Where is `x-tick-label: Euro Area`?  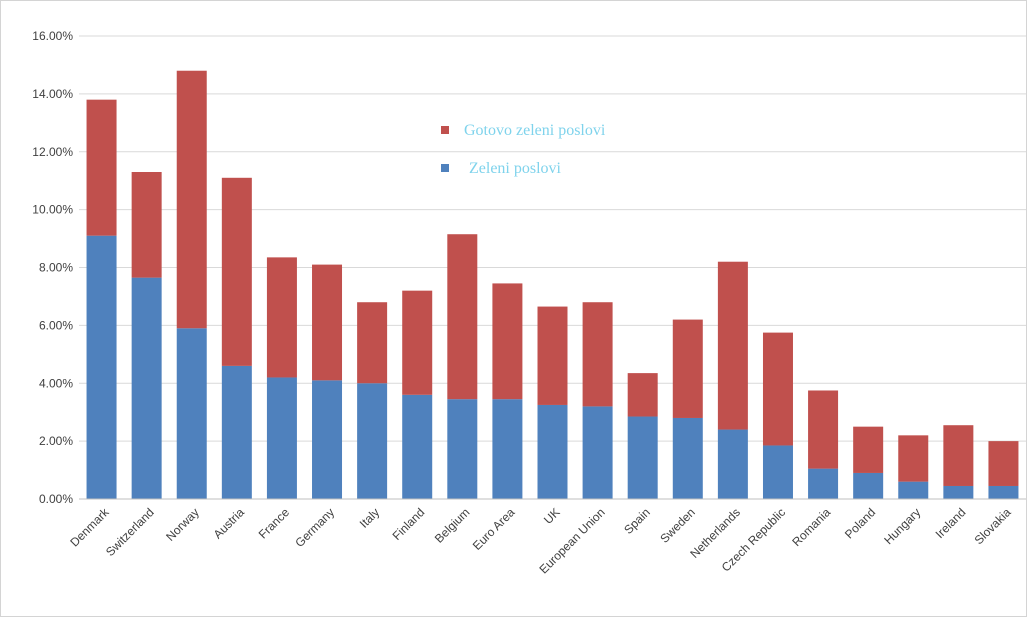 x-tick-label: Euro Area is located at coordinates (494, 529).